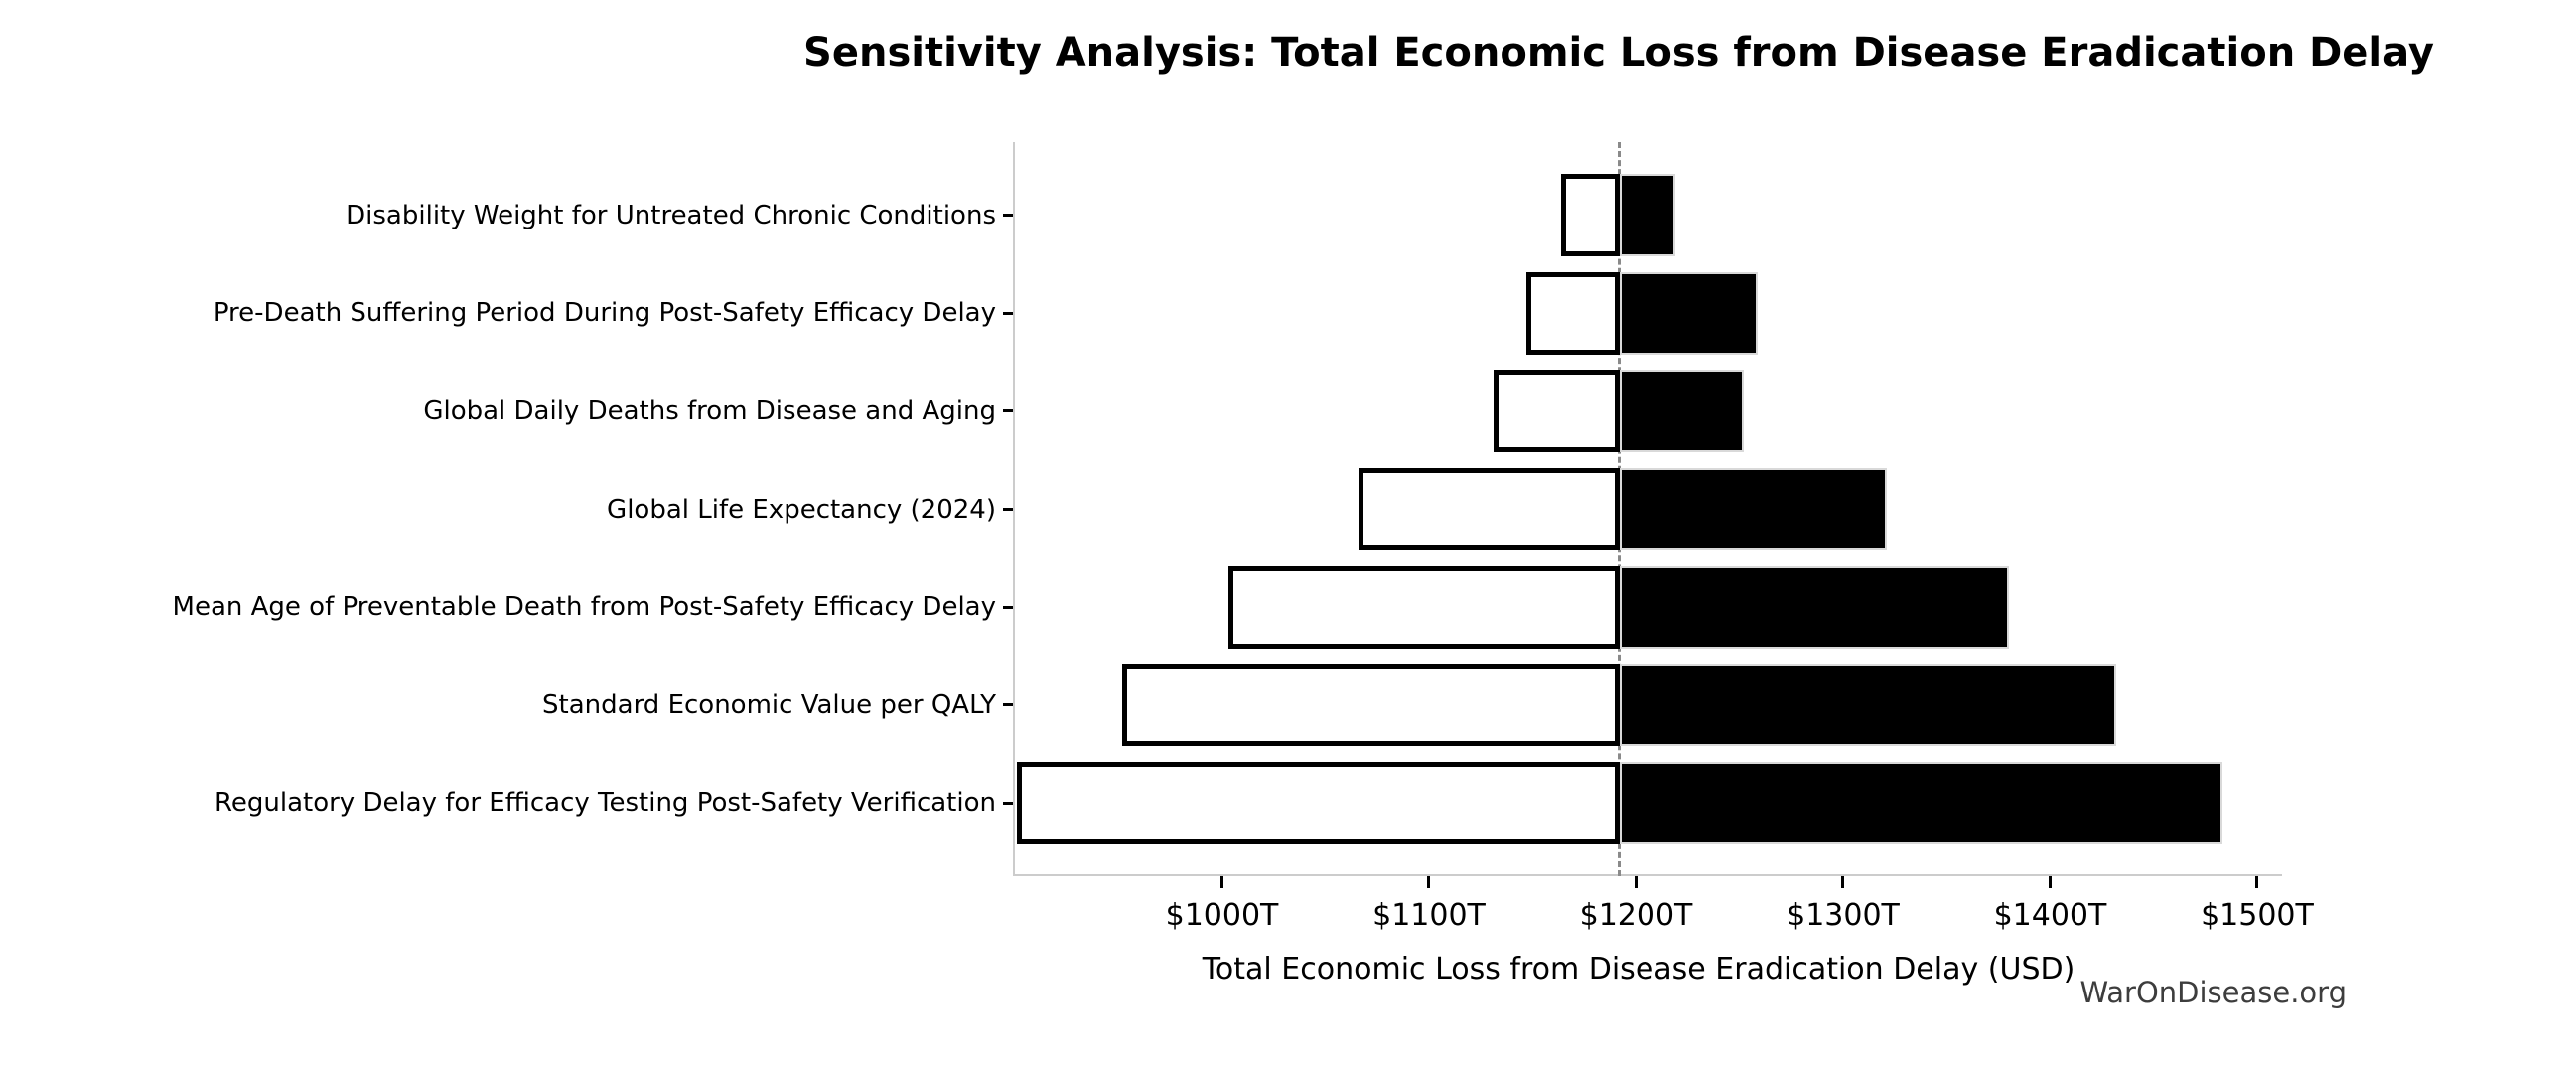  Describe the element at coordinates (1429, 915) in the screenshot. I see `x-axis-tick-label: $1100T` at that location.